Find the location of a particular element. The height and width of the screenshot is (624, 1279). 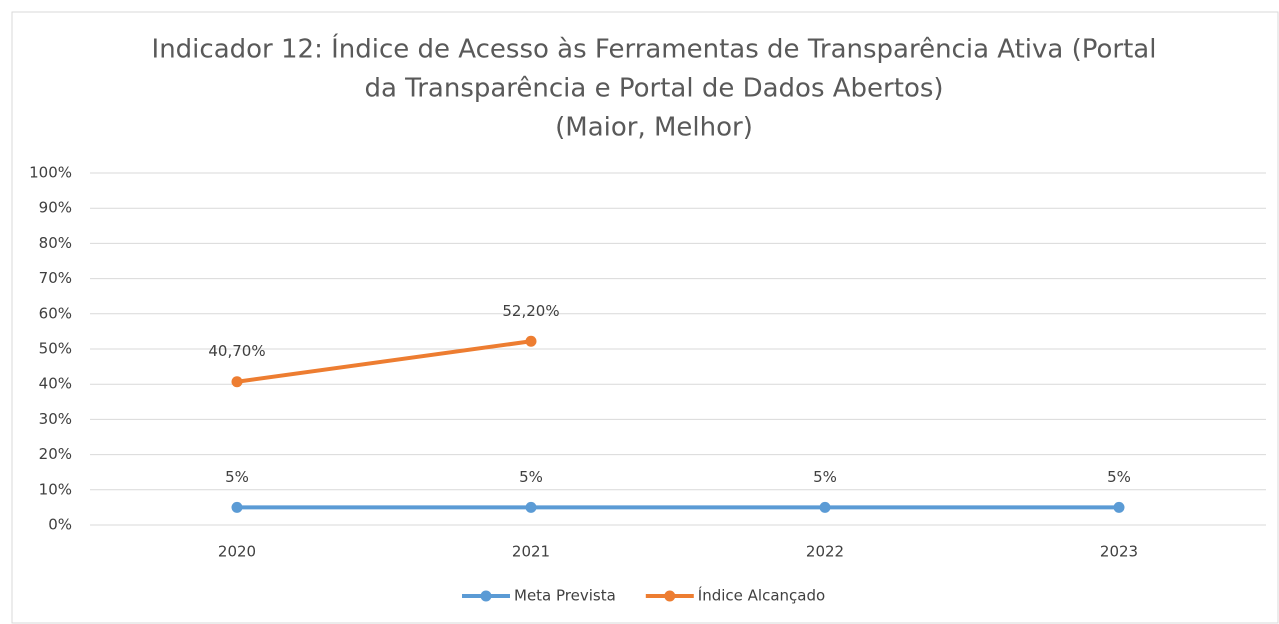

data-label: 40,70% is located at coordinates (236, 351).